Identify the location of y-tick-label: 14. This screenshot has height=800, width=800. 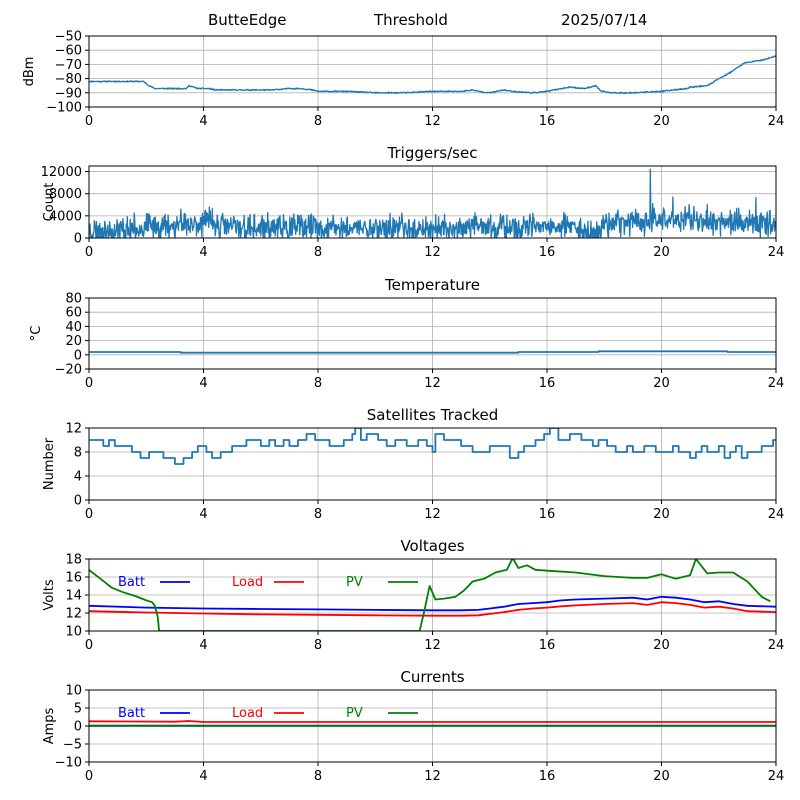
(73, 596).